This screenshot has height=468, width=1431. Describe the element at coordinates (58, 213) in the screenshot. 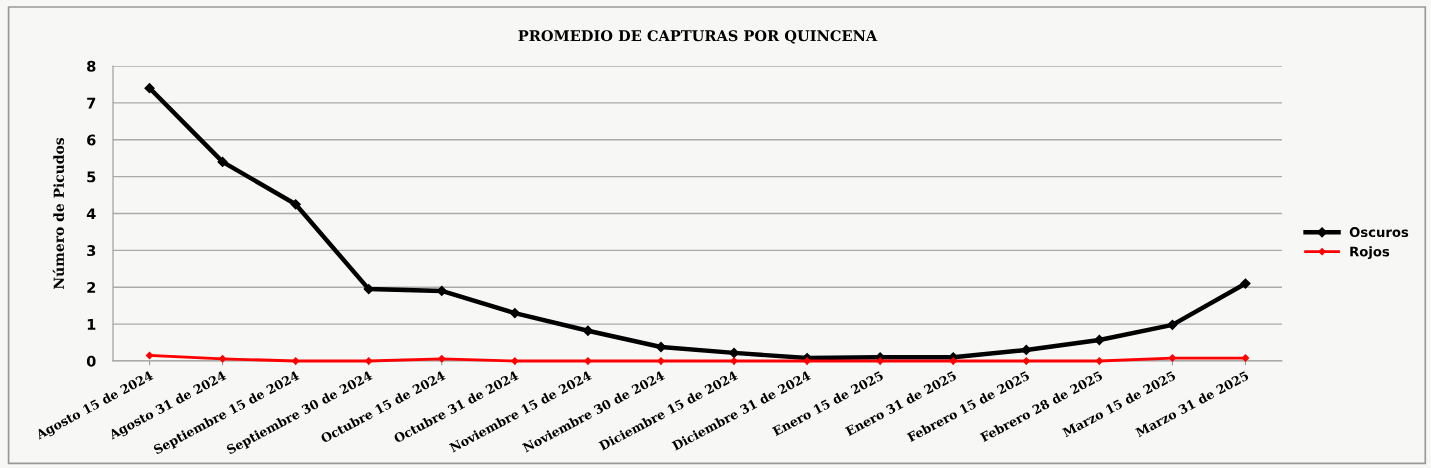

I see `y-axis-title: Número de Picudos` at that location.